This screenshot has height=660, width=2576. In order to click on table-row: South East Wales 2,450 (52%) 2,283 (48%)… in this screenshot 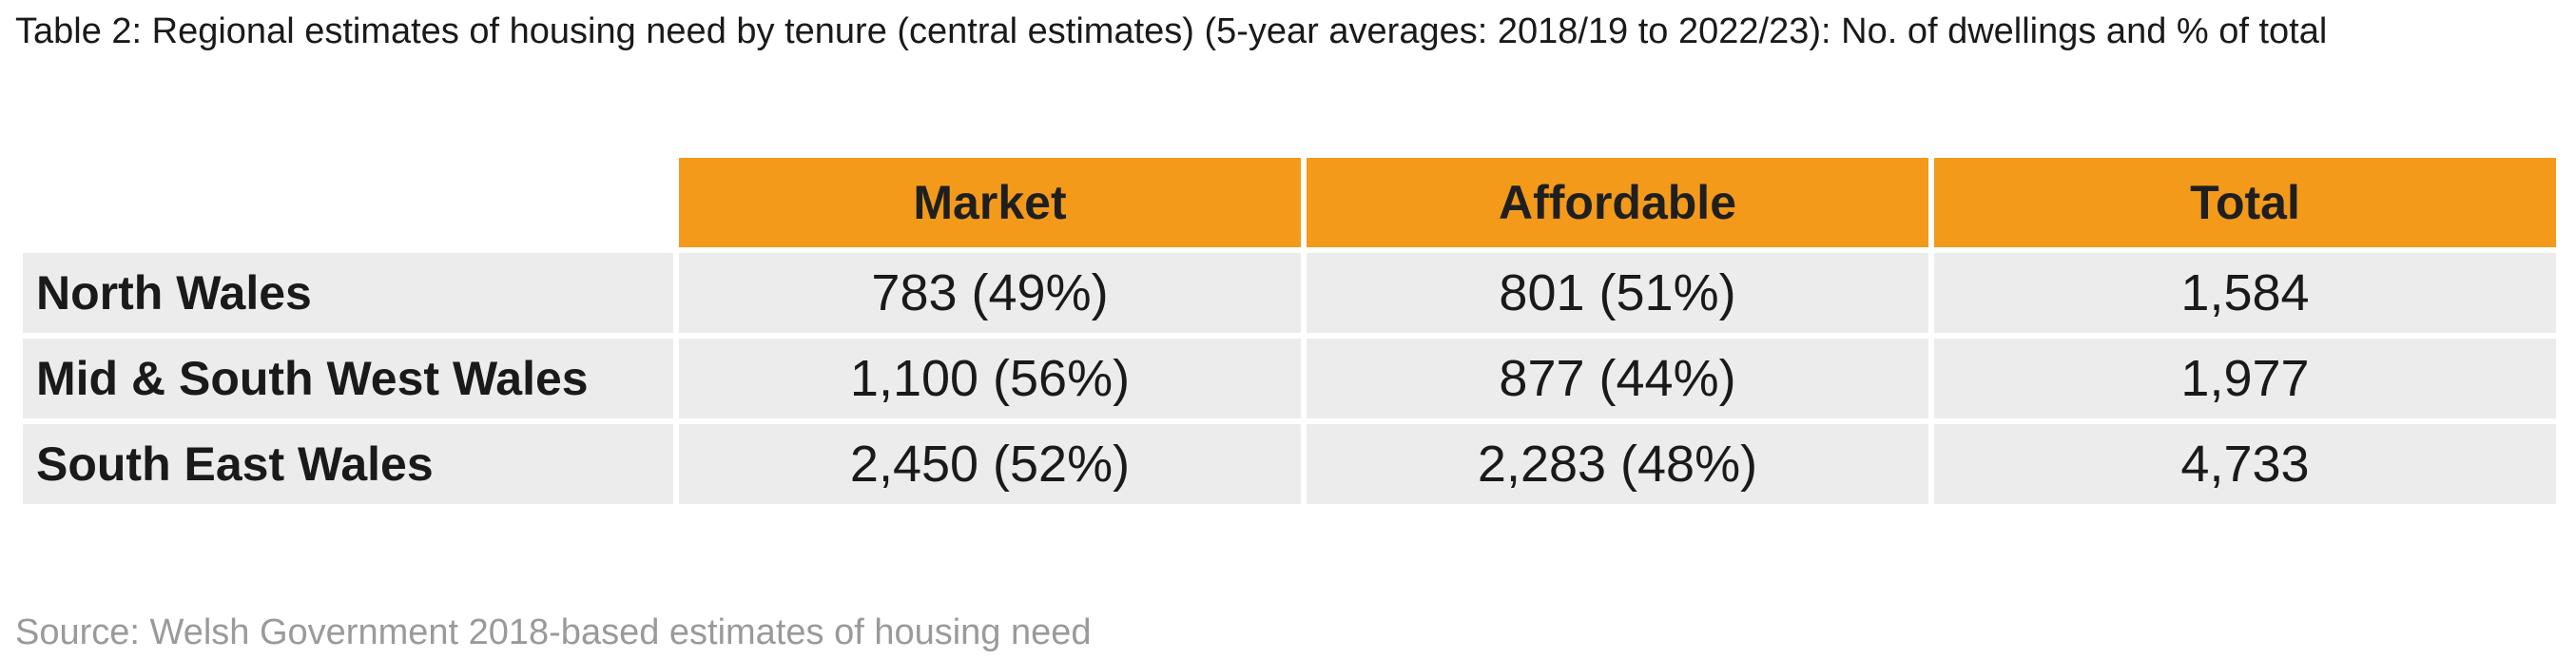, I will do `click(1289, 464)`.